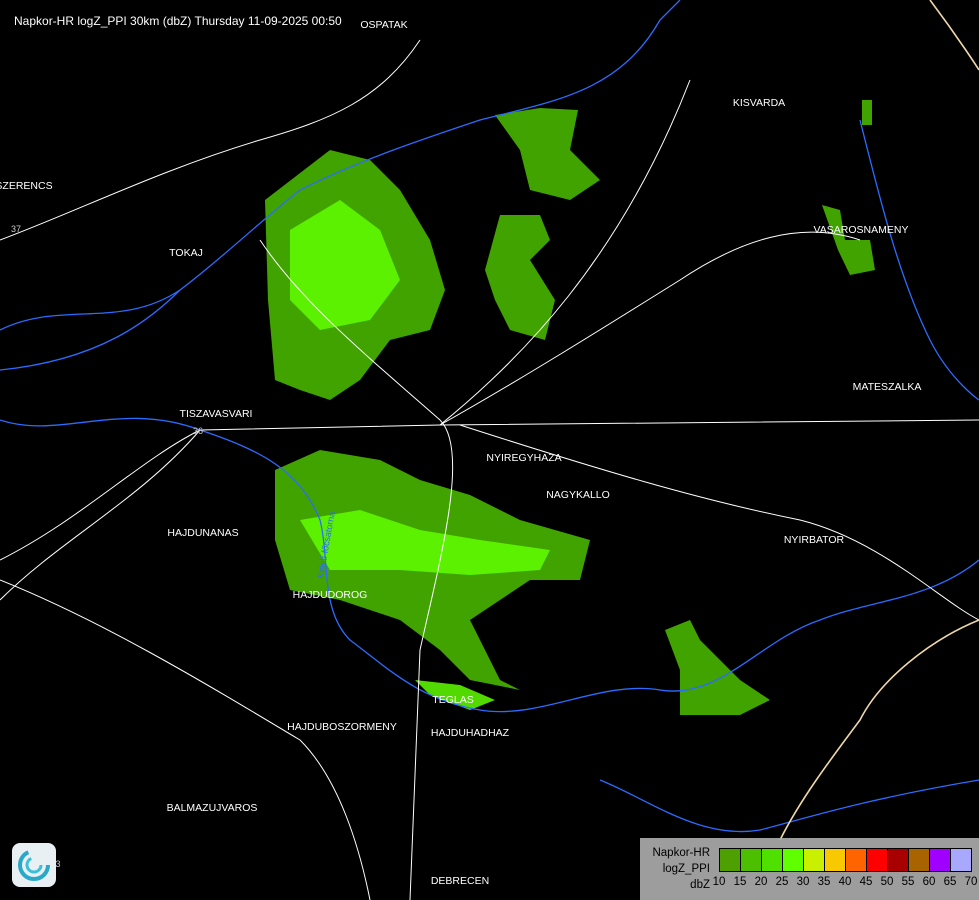 The height and width of the screenshot is (900, 979). I want to click on legend-tick: 30, so click(803, 882).